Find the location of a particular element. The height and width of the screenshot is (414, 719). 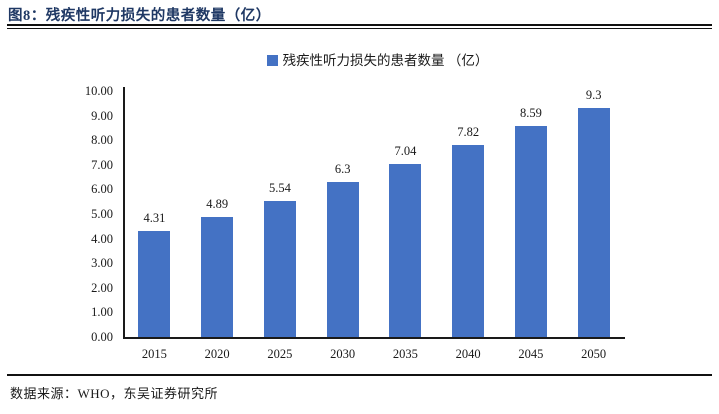

x-axis-tick-label: 2045 is located at coordinates (531, 354).